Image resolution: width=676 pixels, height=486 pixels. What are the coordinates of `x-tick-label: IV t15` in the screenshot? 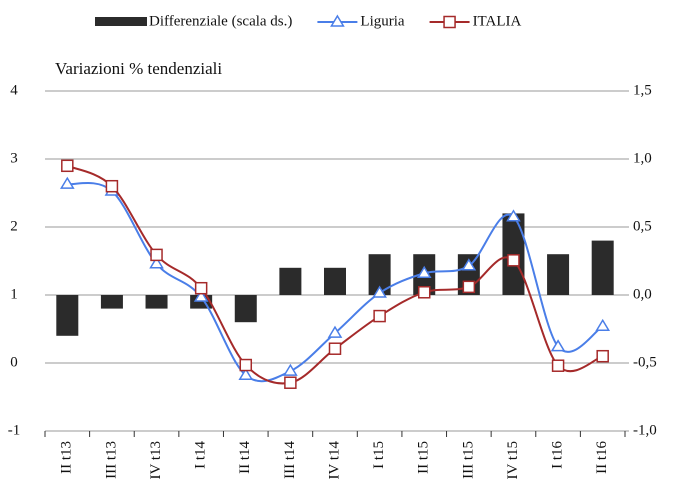 It's located at (513, 460).